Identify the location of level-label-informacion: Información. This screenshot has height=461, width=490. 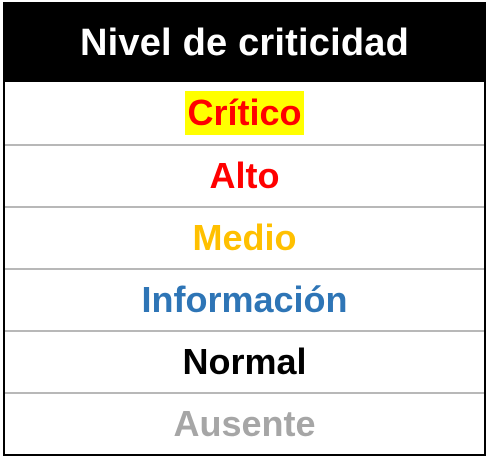
(244, 299).